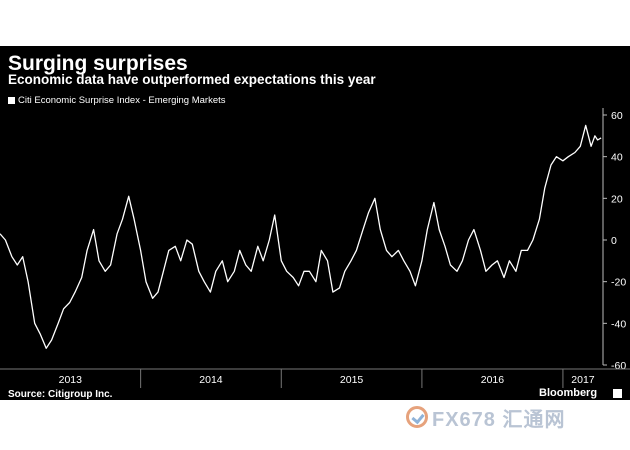 This screenshot has height=450, width=630. I want to click on y-tick-label: 40, so click(617, 158).